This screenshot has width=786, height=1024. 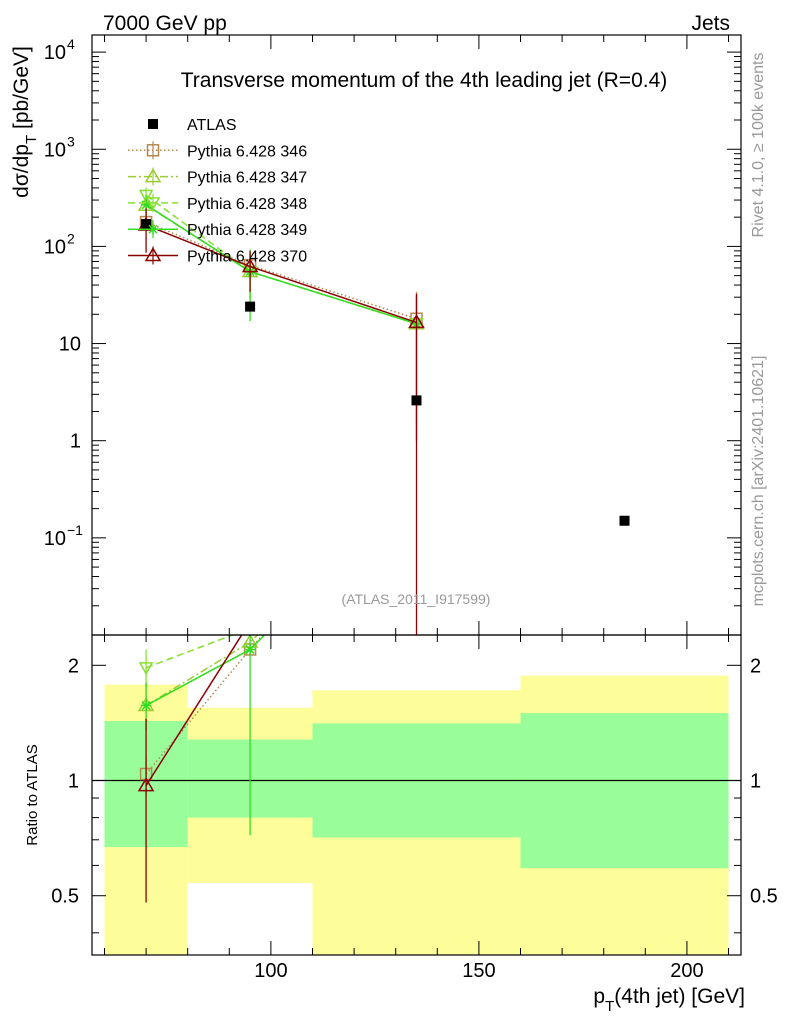 I want to click on legend-entry: Pythia 6.428 347, so click(x=217, y=177).